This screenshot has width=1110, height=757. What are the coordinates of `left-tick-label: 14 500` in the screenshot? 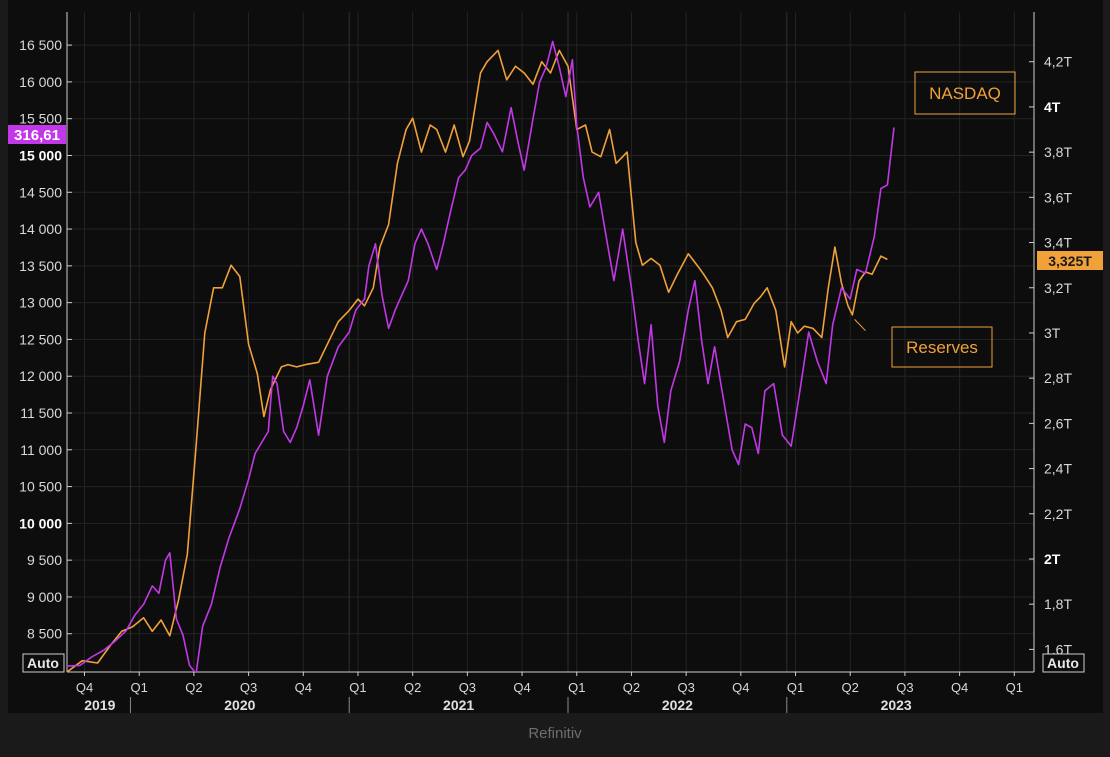 It's located at (40, 192).